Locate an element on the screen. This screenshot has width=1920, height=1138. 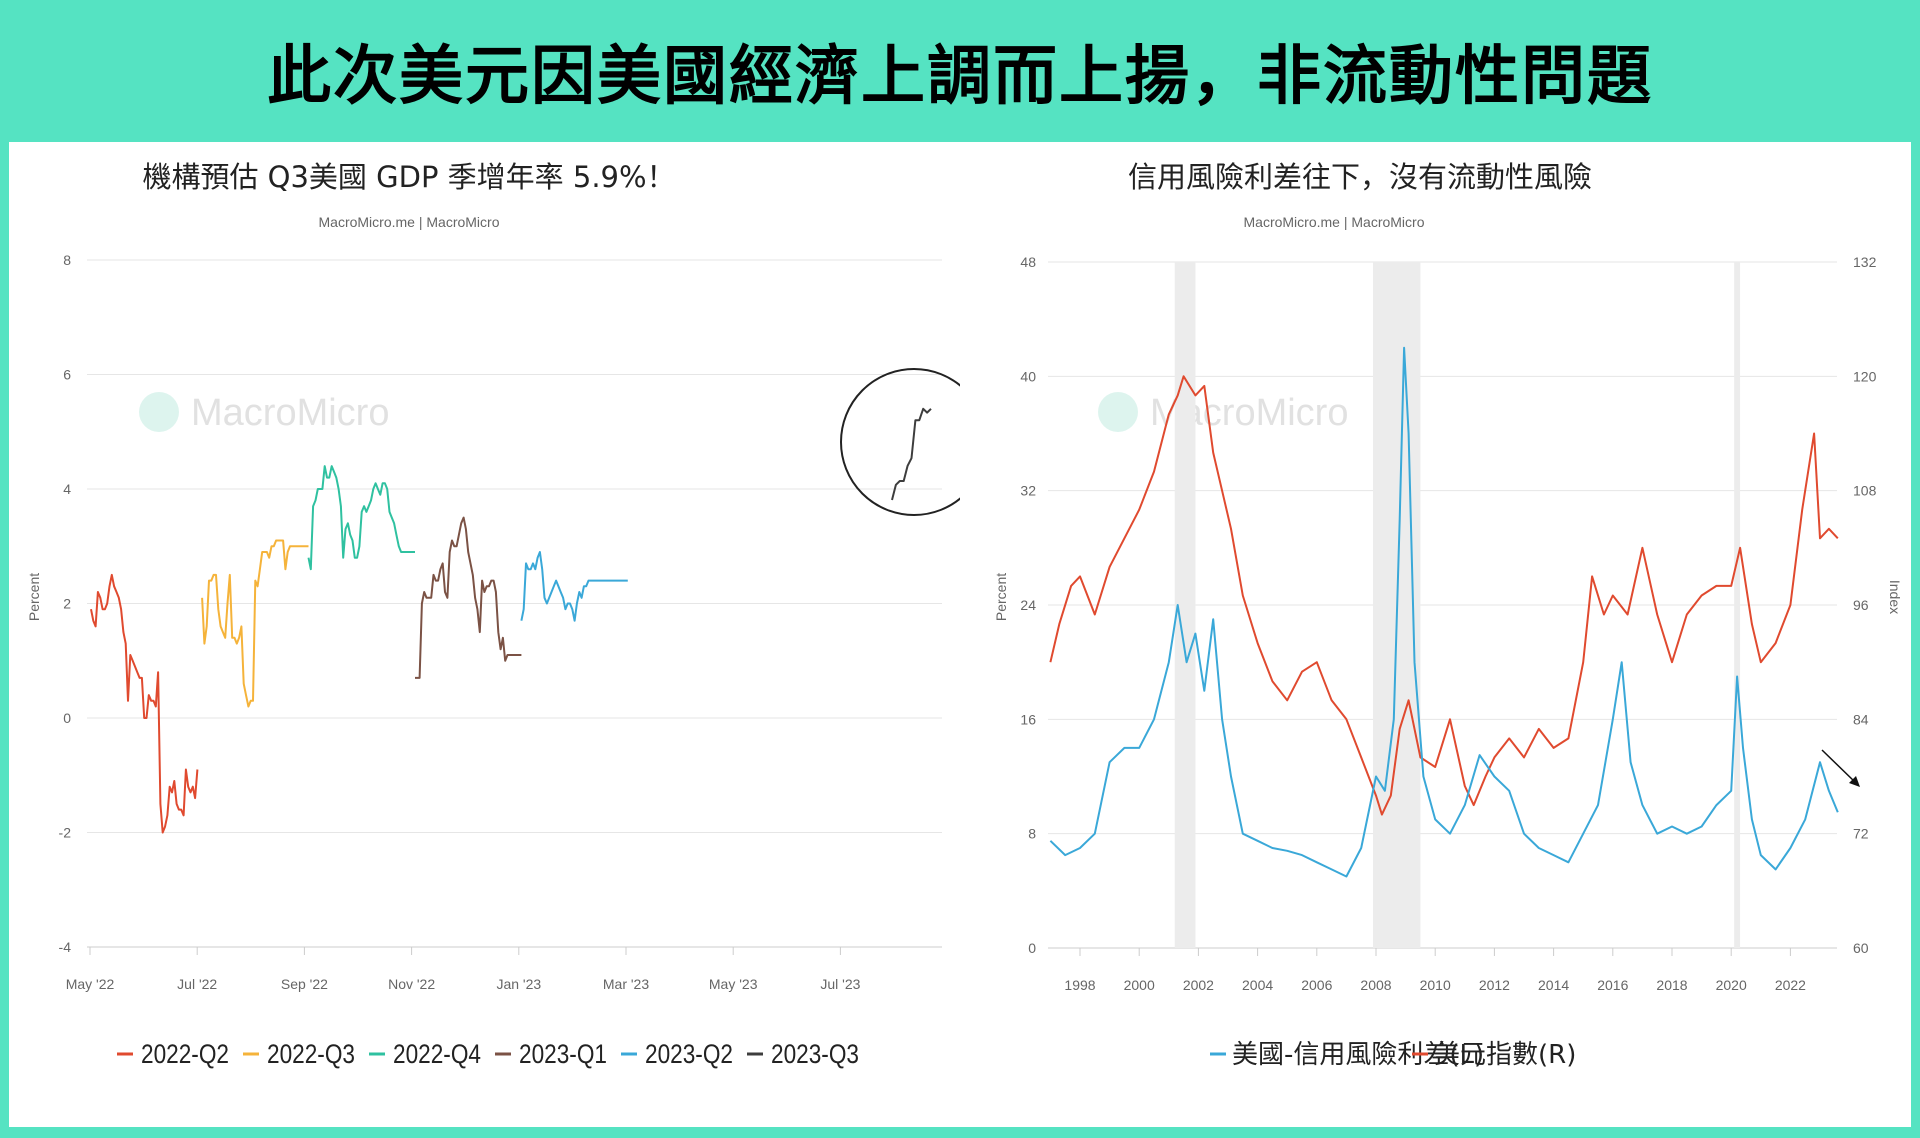
legend-item: 美國-信用風險利差(L) is located at coordinates (1347, 1055).